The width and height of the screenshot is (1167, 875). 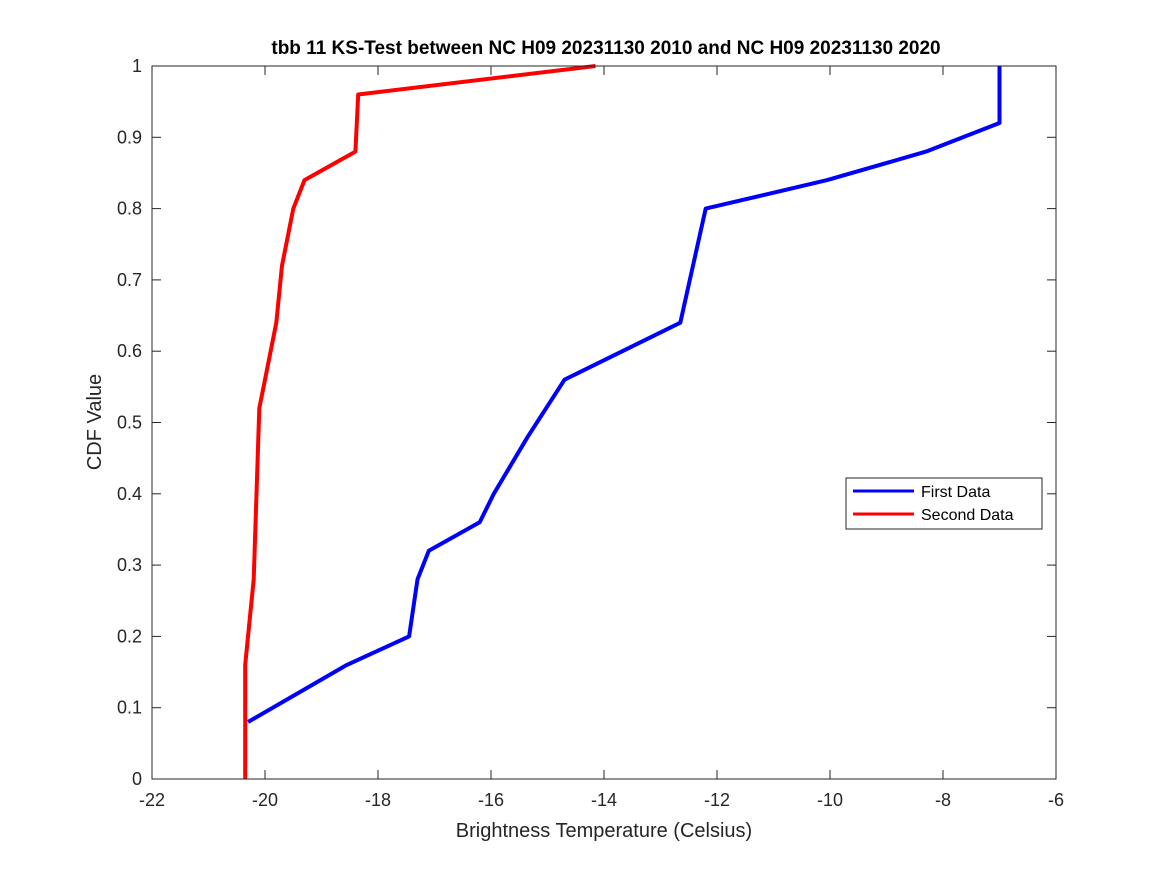 I want to click on y-tick-label: 0.2, so click(x=129, y=636).